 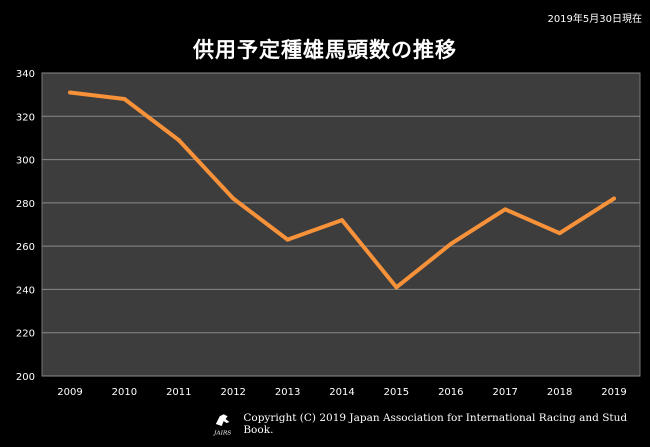 I want to click on x-tick-label: 2010, so click(x=124, y=392).